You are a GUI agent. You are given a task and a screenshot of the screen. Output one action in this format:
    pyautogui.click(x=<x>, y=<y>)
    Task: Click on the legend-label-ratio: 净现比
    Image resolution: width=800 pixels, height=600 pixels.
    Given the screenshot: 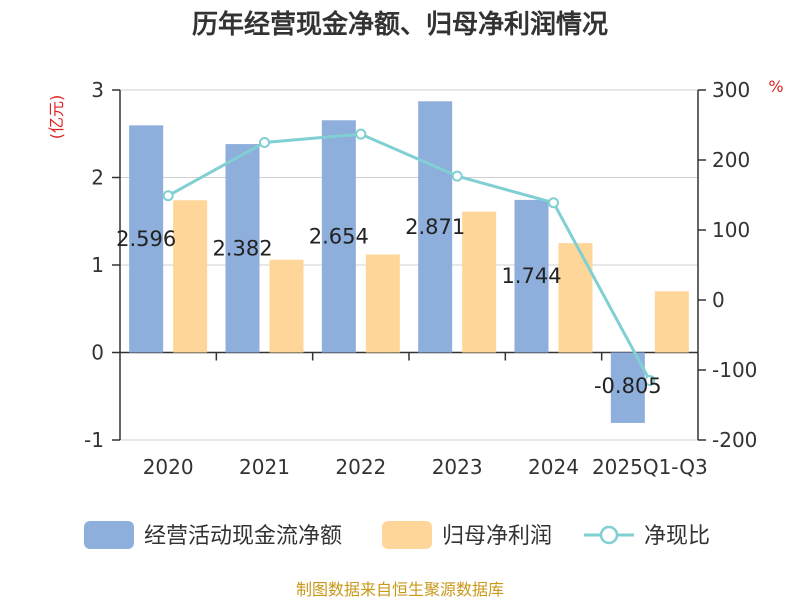 What is the action you would take?
    pyautogui.click(x=677, y=536)
    